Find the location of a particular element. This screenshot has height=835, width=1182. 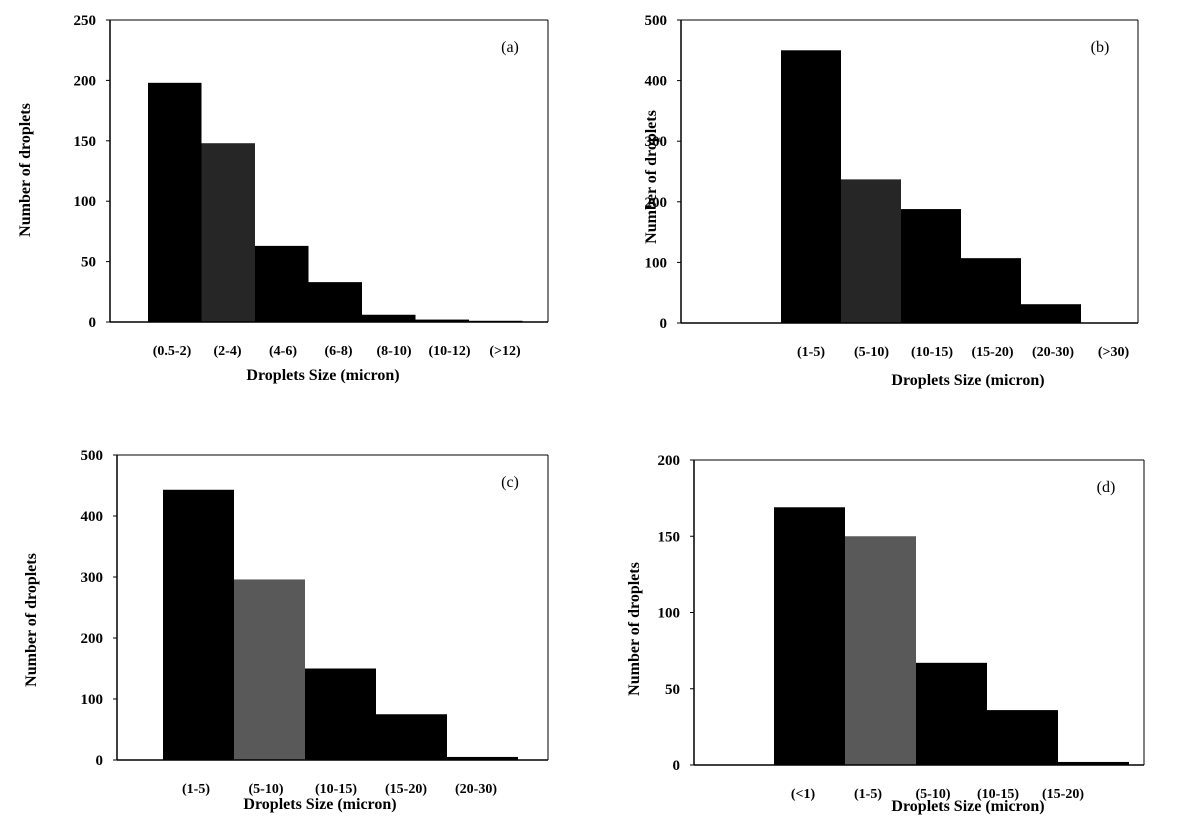

x-tick-label-b-2: (5-10) is located at coordinates (871, 352).